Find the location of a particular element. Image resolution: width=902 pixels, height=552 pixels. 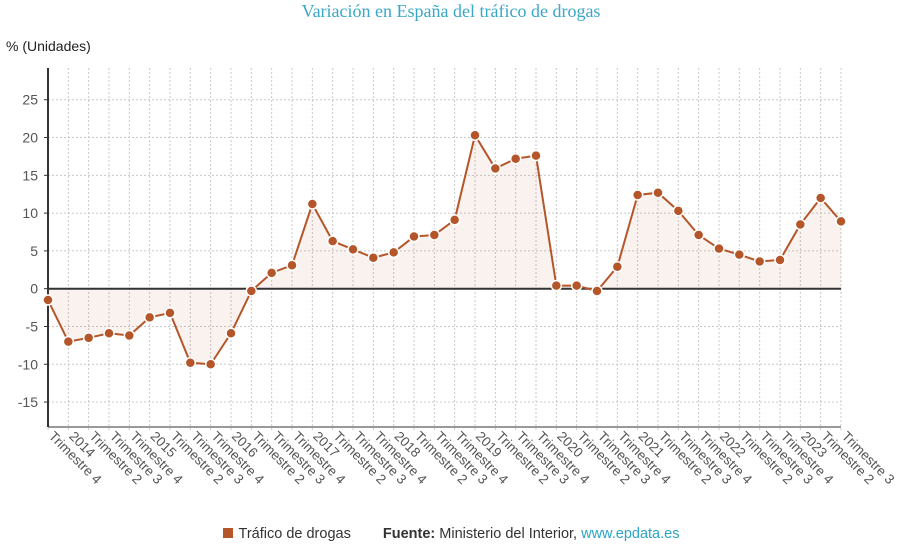

legend-swatch is located at coordinates (227, 533).